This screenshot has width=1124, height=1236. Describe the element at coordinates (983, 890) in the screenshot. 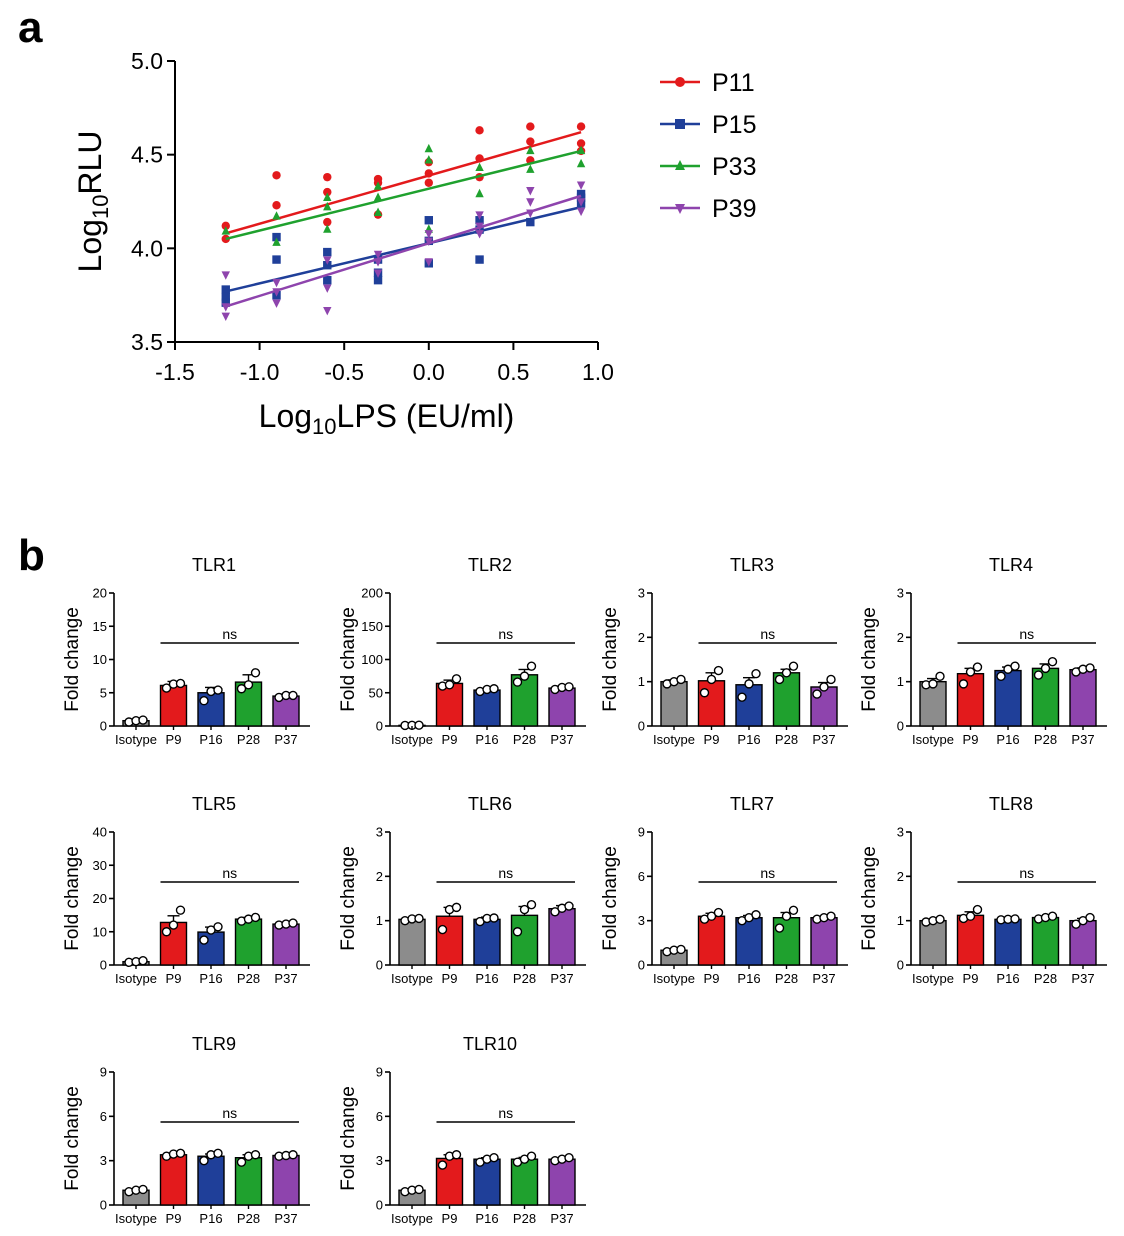

I see `chart-TLR8: TLR8 Fold change 0 1 2 3 Isotype P9 P16 P28 P37 ns` at that location.